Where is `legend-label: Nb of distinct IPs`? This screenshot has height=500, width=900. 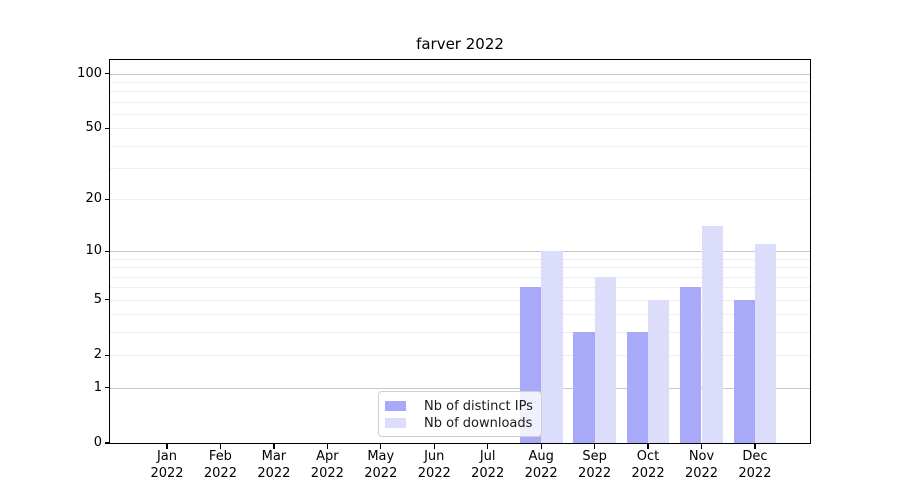 legend-label: Nb of distinct IPs is located at coordinates (478, 406).